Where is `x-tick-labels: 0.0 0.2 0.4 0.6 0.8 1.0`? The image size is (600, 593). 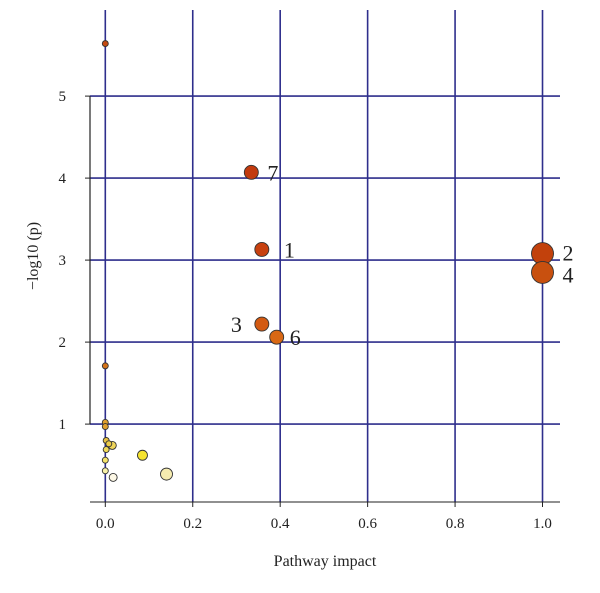
x-tick-labels: 0.0 0.2 0.4 0.6 0.8 1.0 is located at coordinates (324, 517).